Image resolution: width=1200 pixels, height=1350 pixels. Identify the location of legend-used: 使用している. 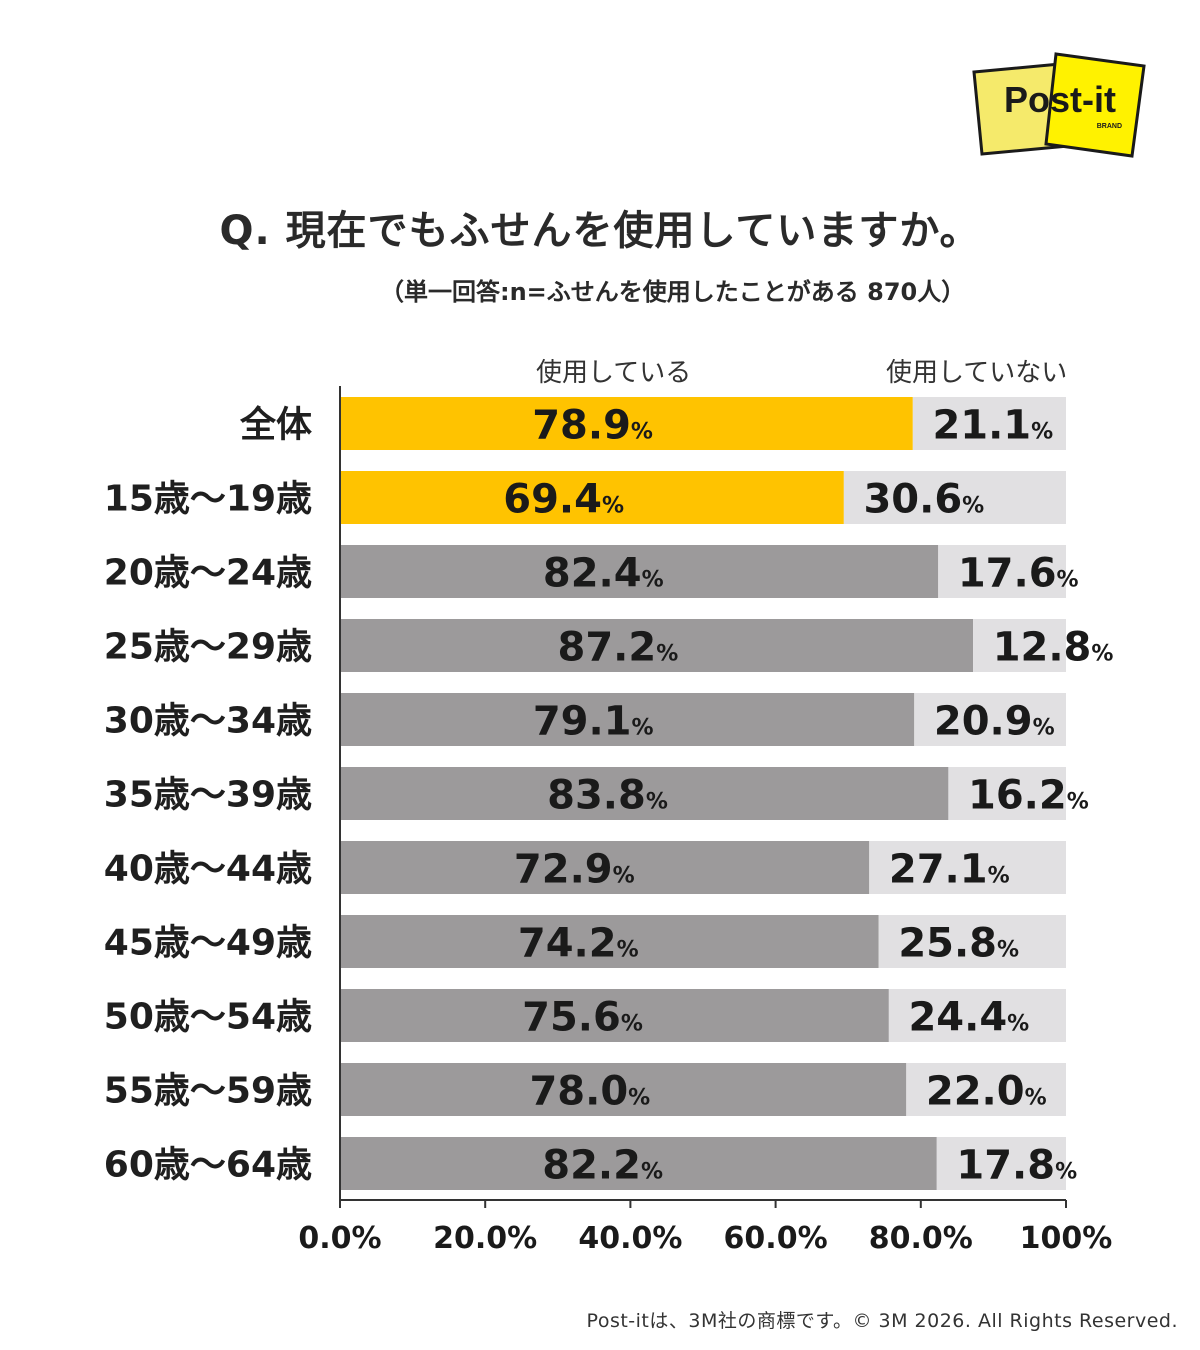
(614, 373).